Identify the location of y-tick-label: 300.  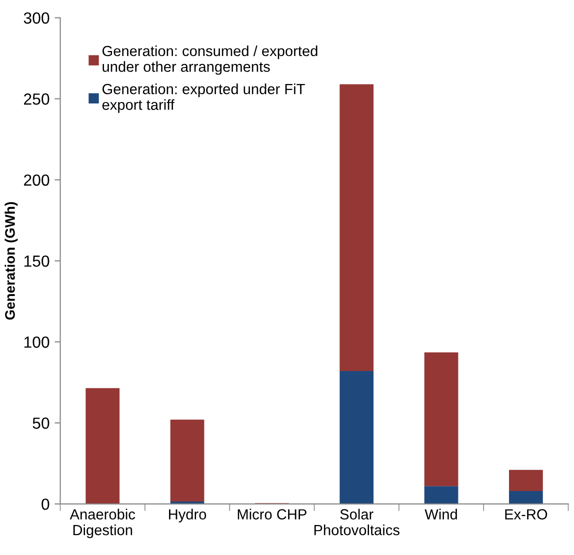
(37, 18).